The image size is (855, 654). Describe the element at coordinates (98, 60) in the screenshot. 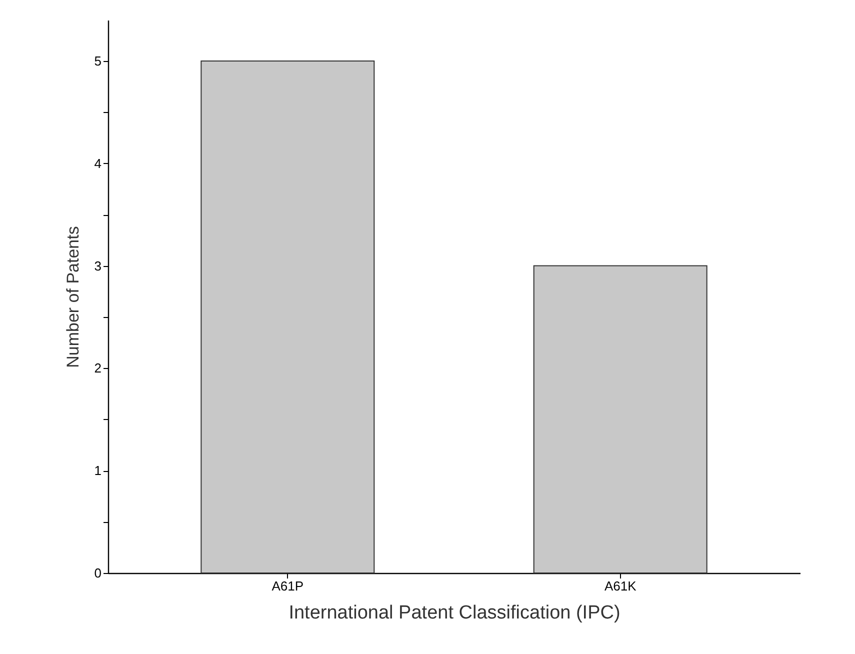

I see `y-tick-label: 5` at that location.